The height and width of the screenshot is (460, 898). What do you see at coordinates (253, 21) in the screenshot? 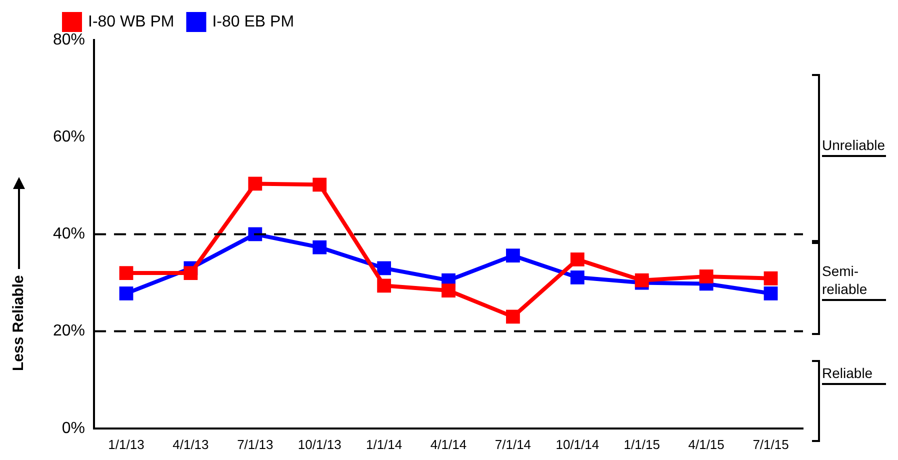
I see `legend-label: I-80 EB PM` at bounding box center [253, 21].